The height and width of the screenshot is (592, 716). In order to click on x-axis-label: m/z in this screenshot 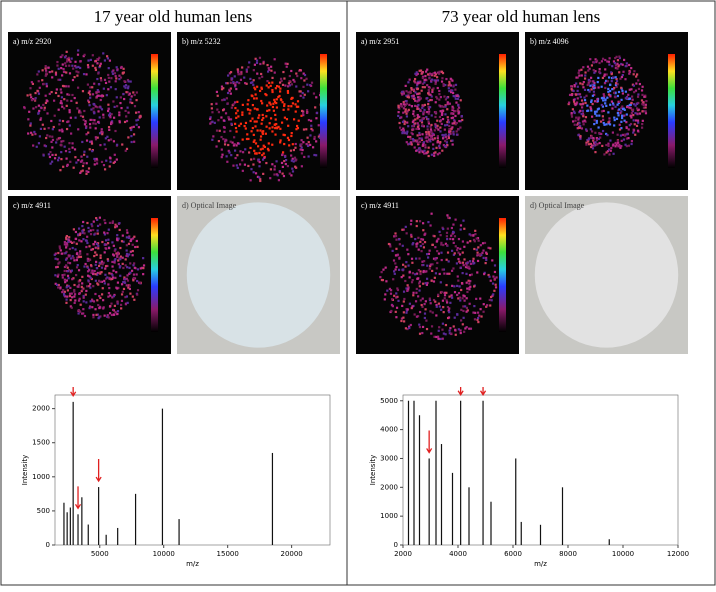, I will do `click(540, 564)`.